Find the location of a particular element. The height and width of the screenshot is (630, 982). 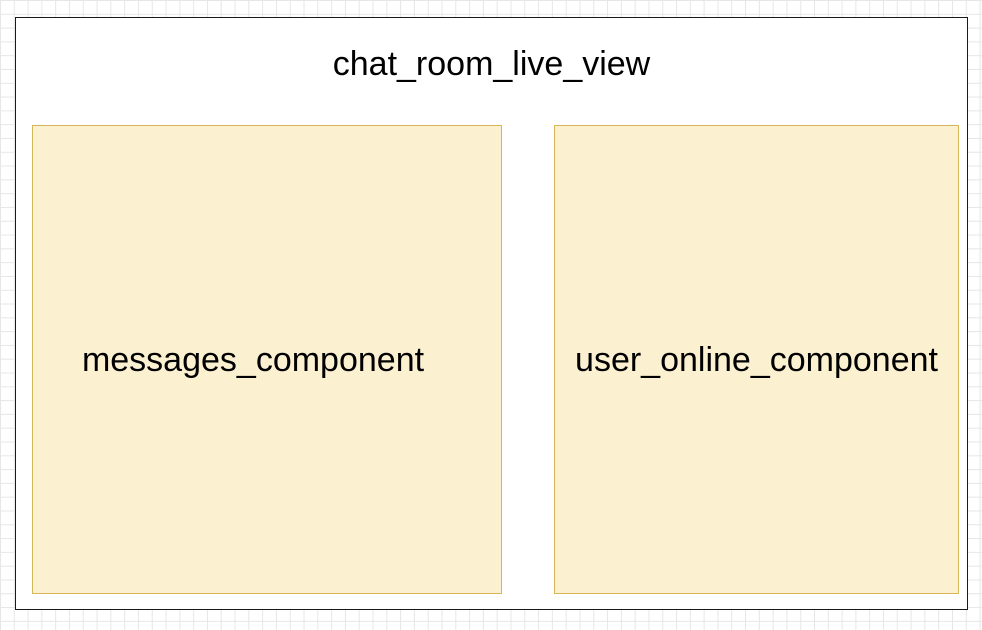

user-online-component-label: user_online_component is located at coordinates (756, 359).